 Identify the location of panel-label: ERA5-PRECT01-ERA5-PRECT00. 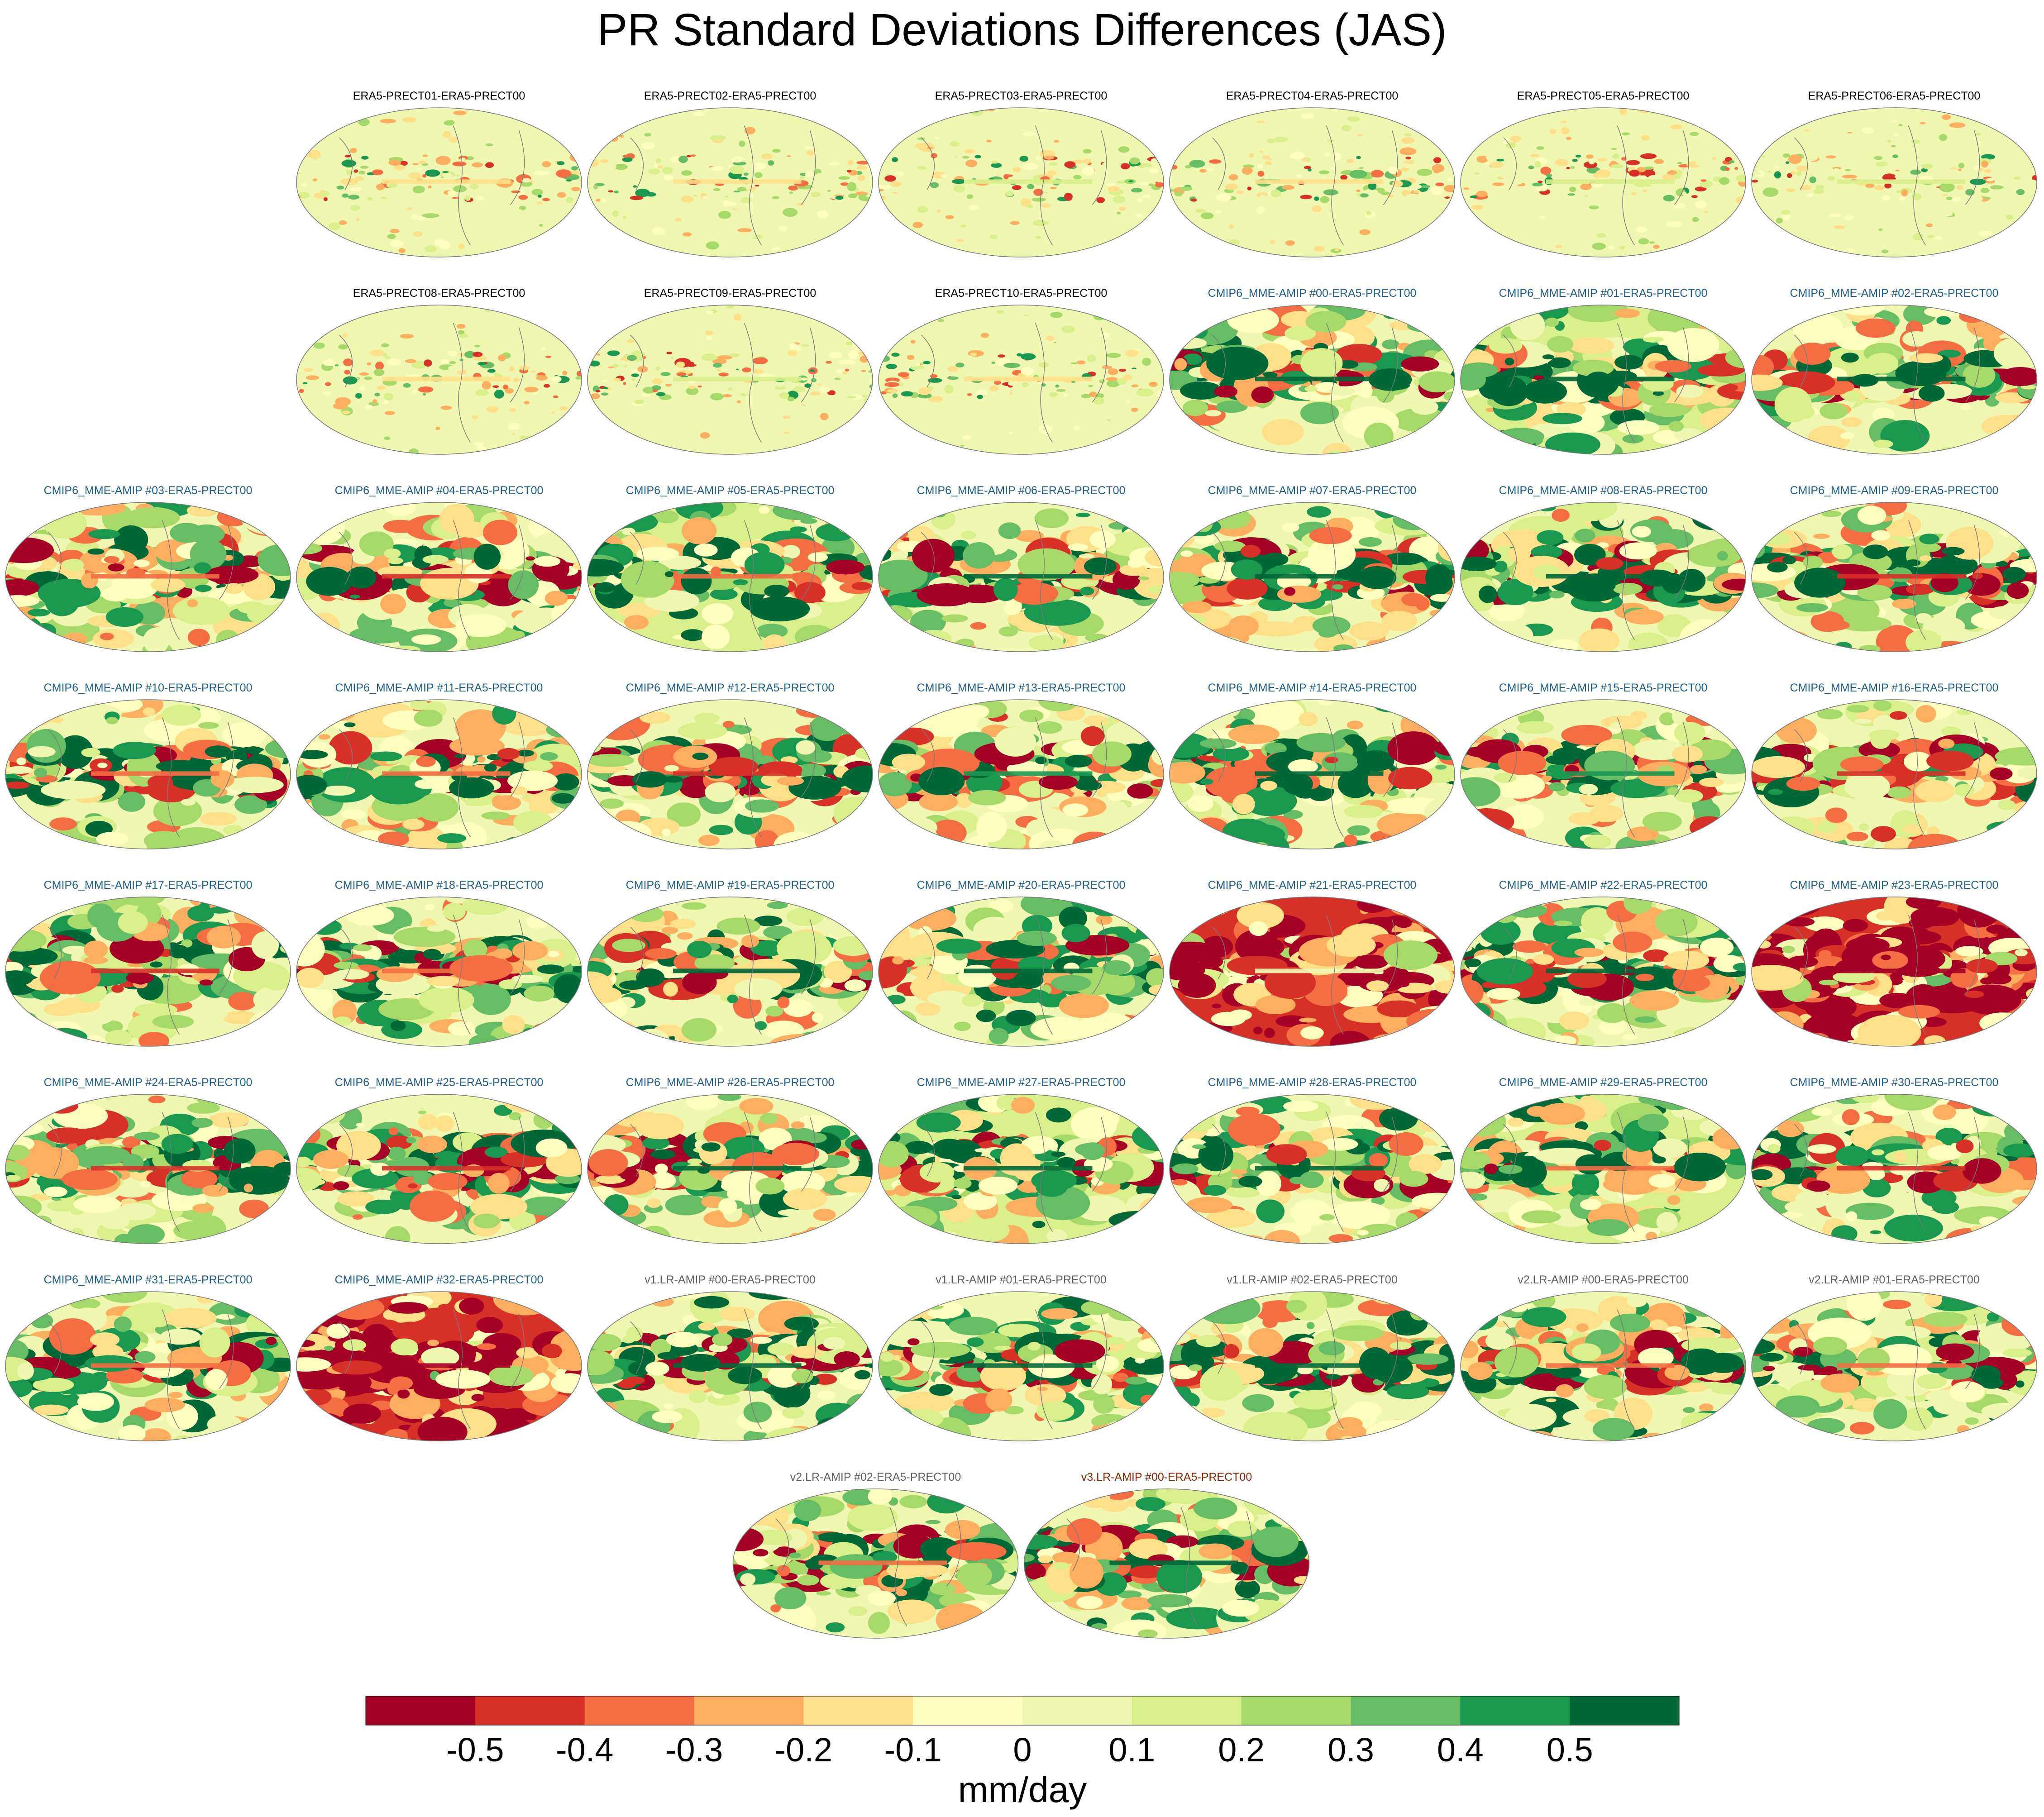
(439, 96).